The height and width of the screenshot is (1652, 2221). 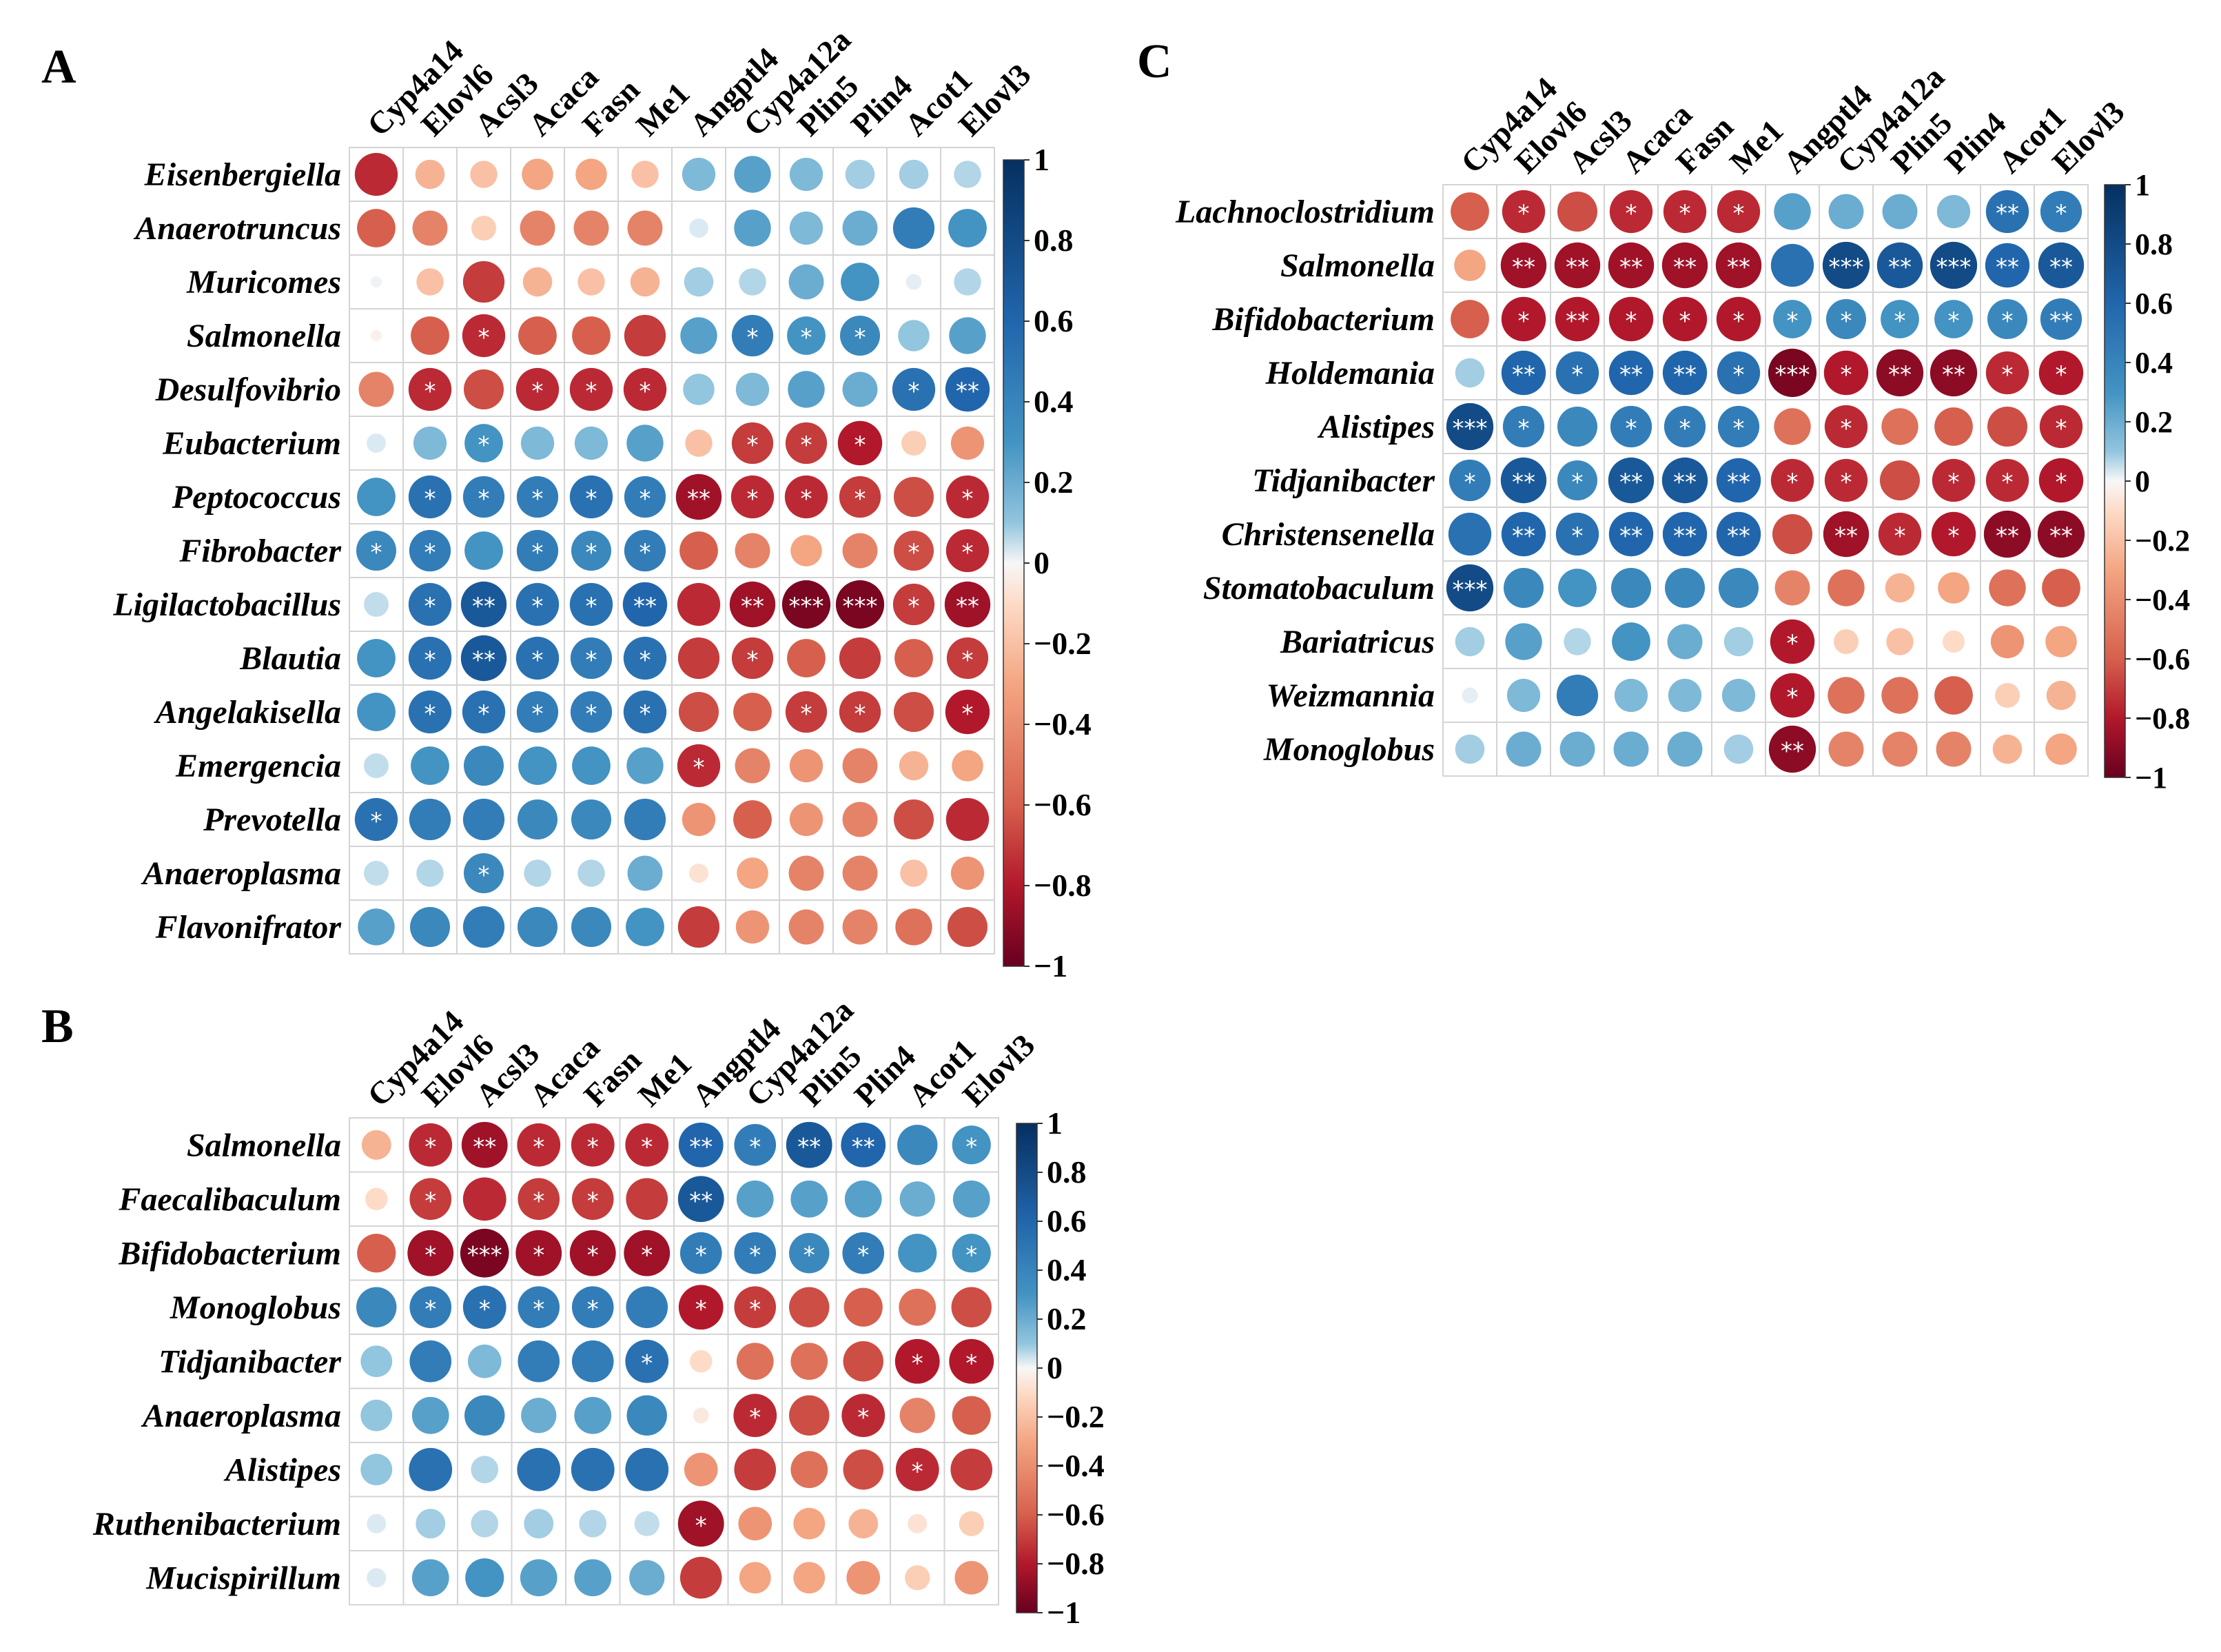 What do you see at coordinates (2162, 719) in the screenshot?
I see `colorbar-tick-label: −0.8` at bounding box center [2162, 719].